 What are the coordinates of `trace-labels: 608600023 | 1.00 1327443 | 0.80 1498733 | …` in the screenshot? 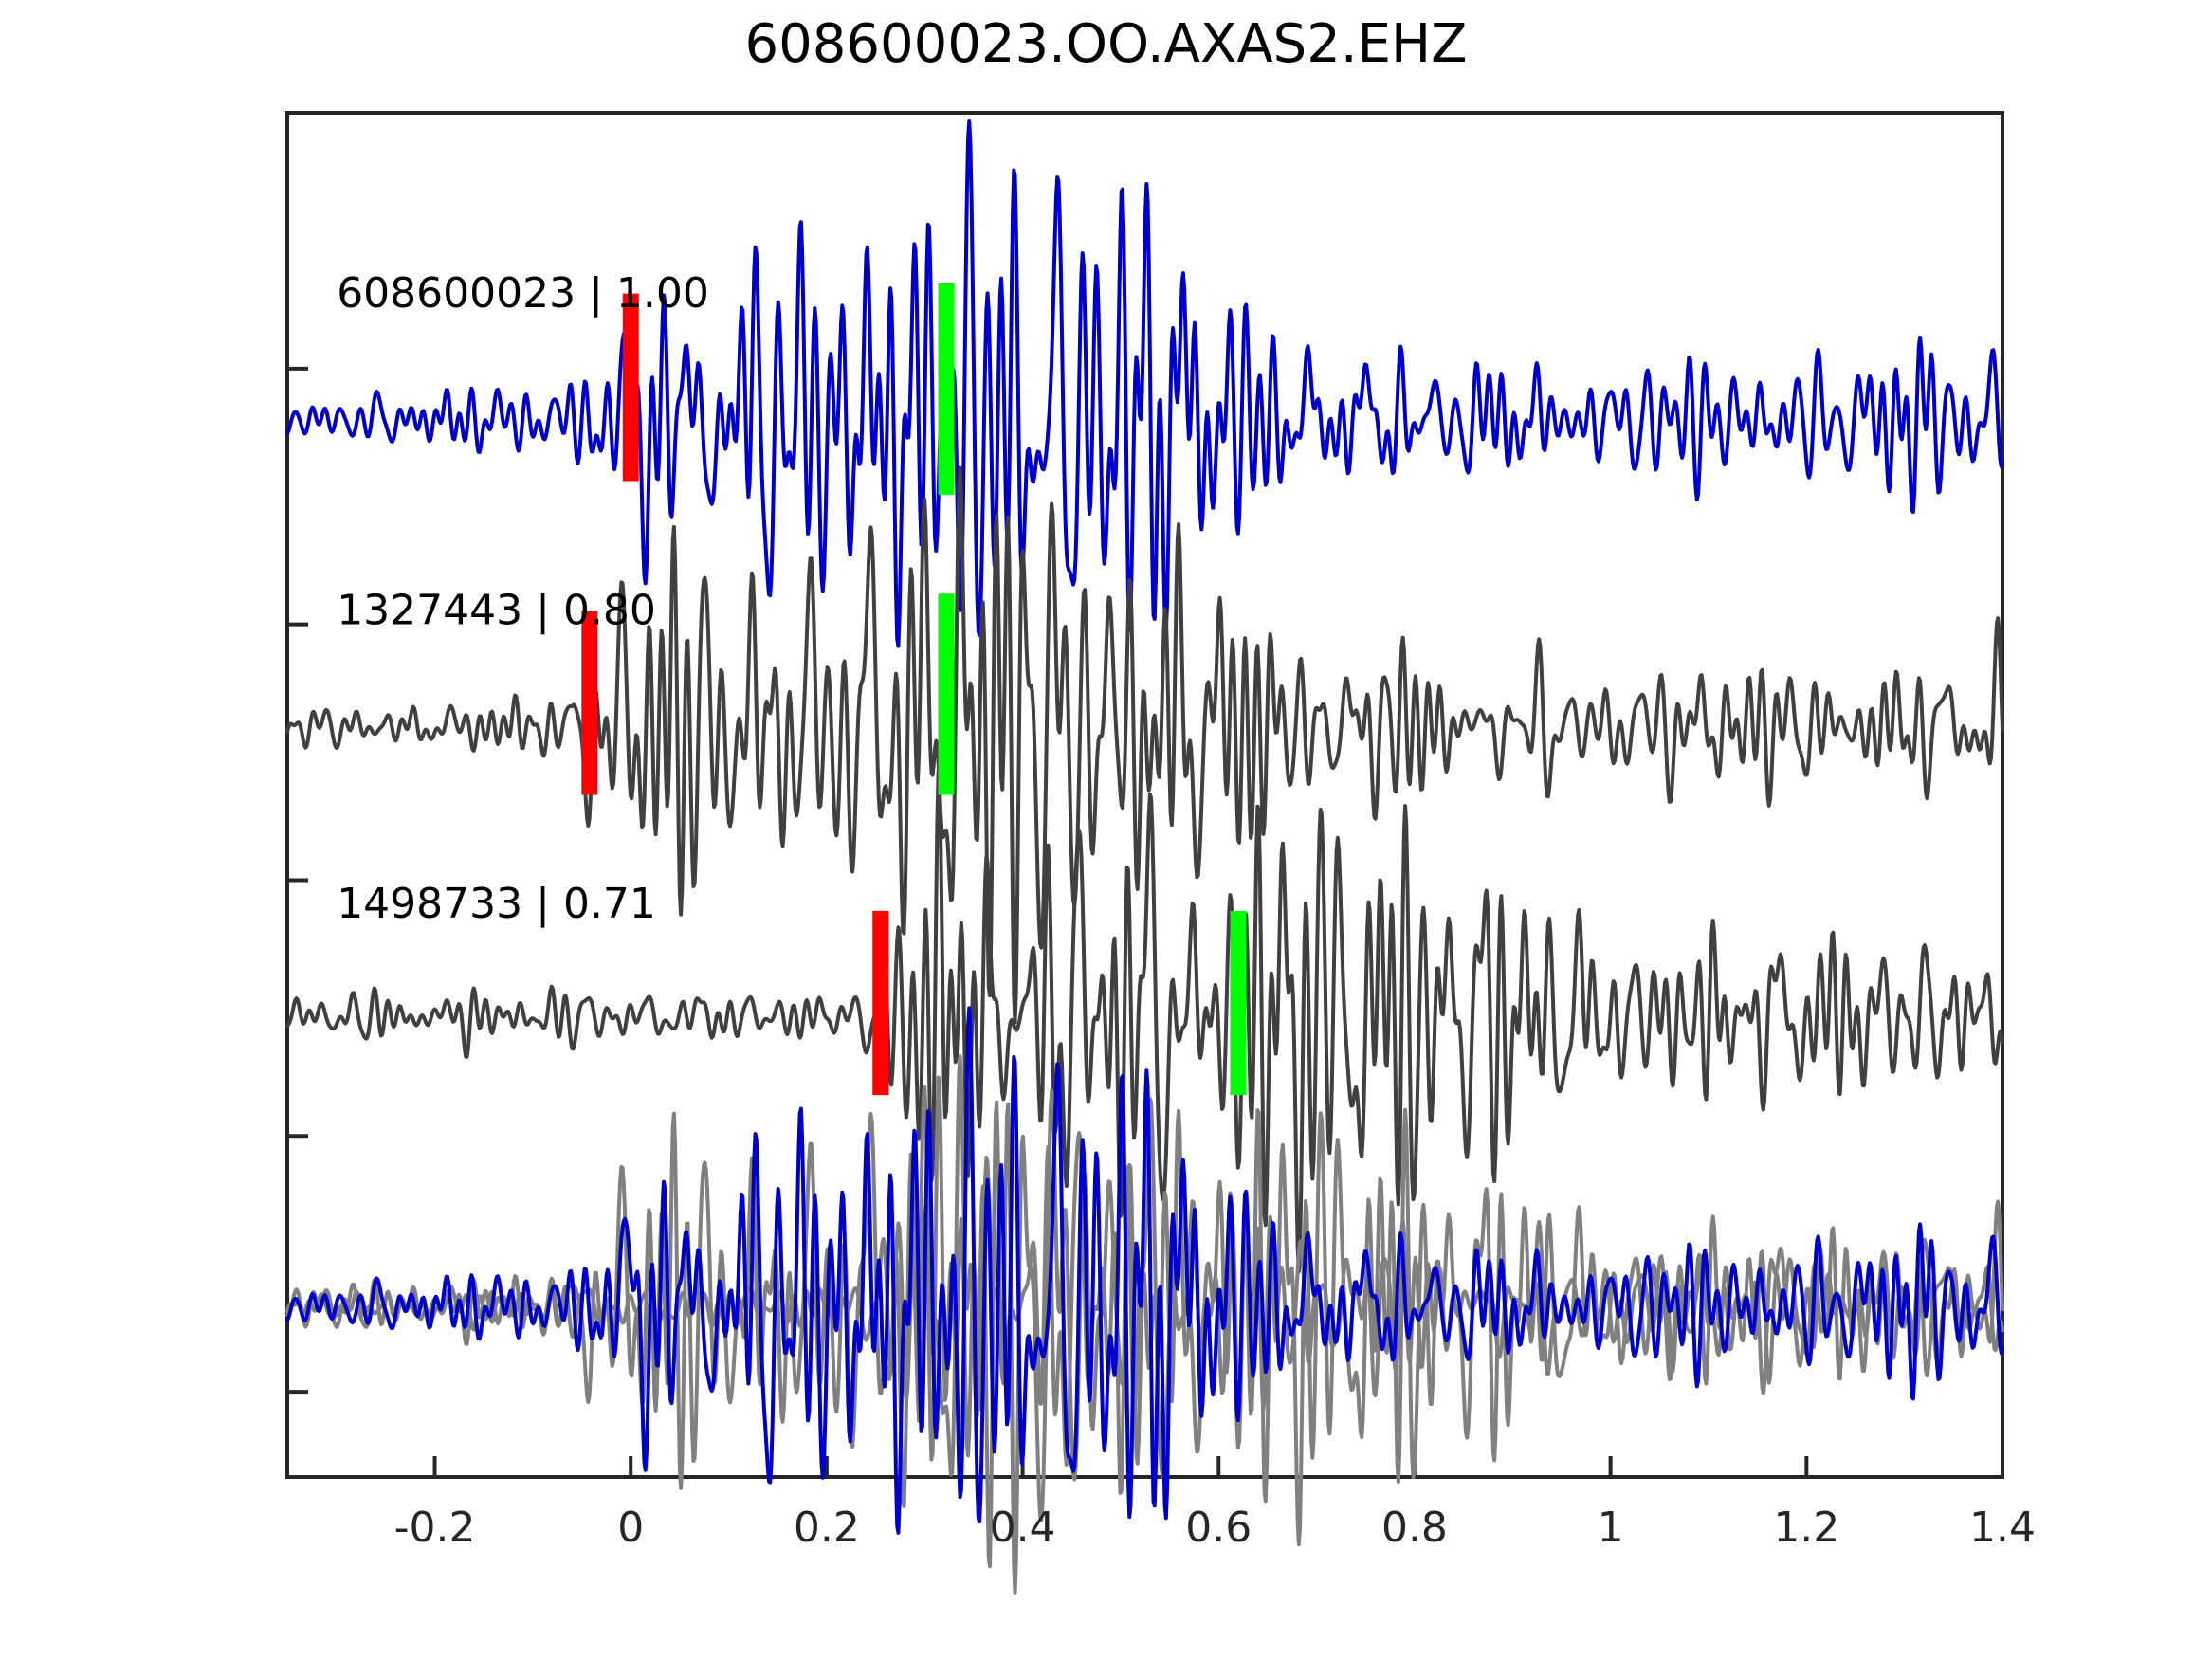 It's located at (523, 598).